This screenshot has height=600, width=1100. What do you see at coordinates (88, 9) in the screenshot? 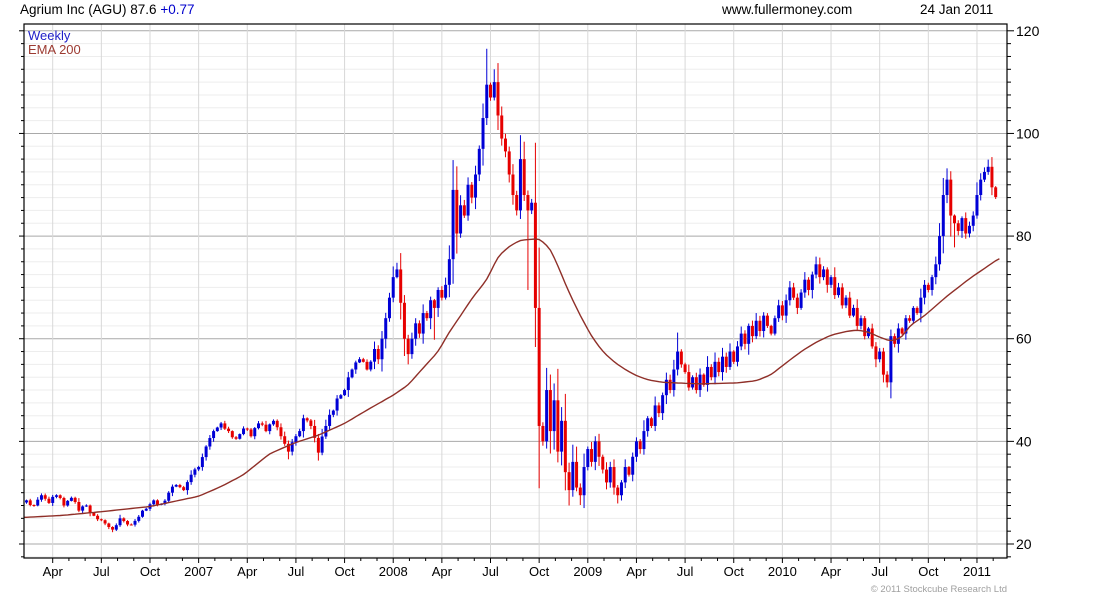
I see `instrument-and-price: Agrium Inc (AGU) 87.6` at bounding box center [88, 9].